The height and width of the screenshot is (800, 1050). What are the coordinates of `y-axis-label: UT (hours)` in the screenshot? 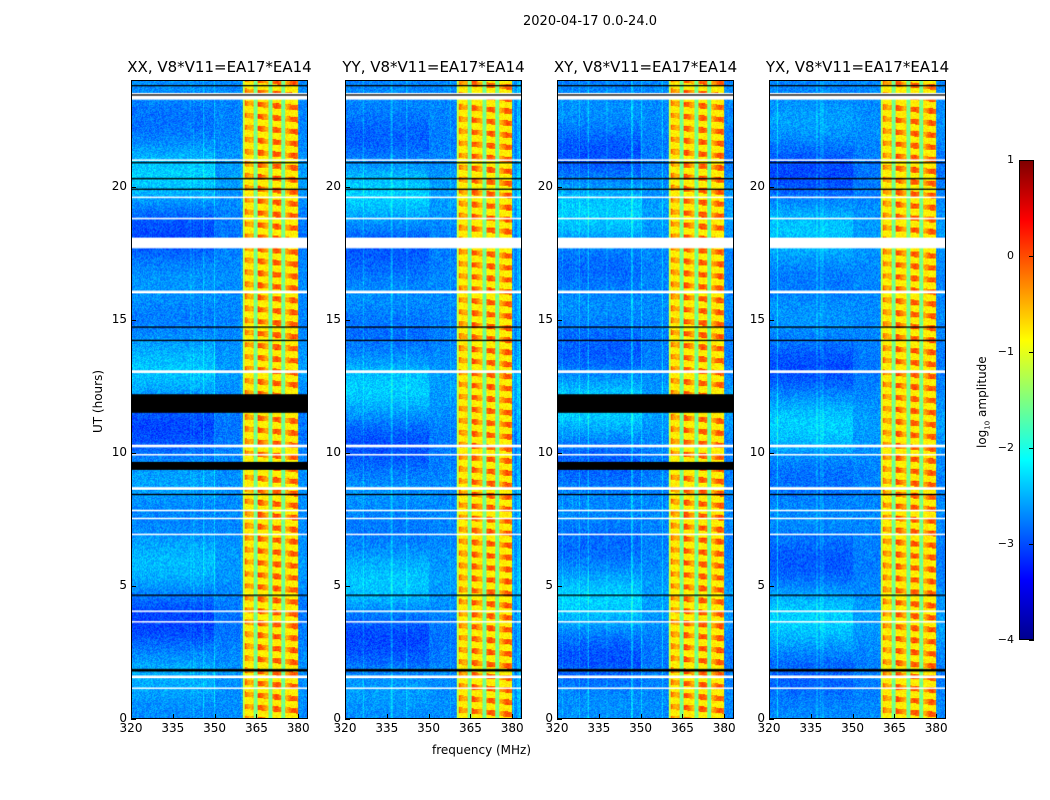 It's located at (98, 401).